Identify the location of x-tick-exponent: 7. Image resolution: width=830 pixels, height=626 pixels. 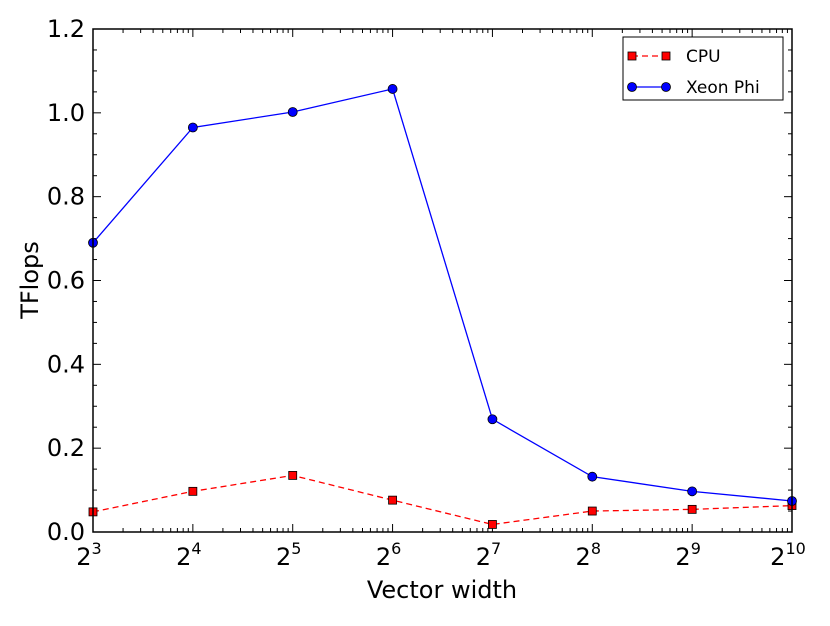
(496, 548).